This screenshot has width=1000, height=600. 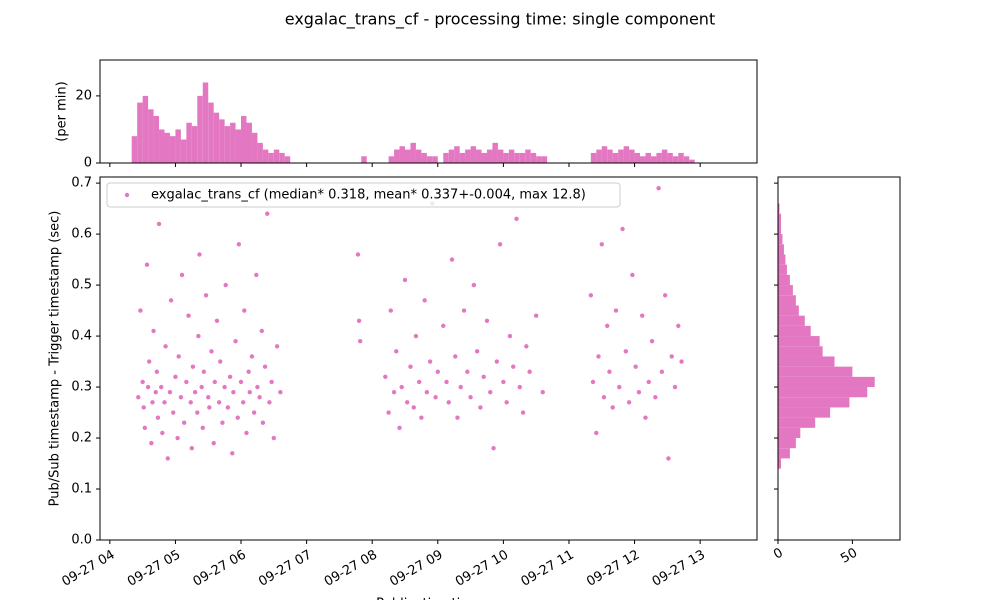 I want to click on x-tick-label: 0, so click(x=778, y=554).